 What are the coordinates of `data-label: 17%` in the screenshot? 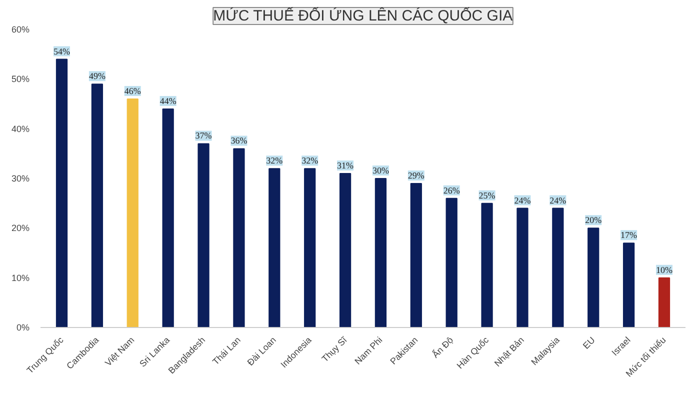 It's located at (629, 235).